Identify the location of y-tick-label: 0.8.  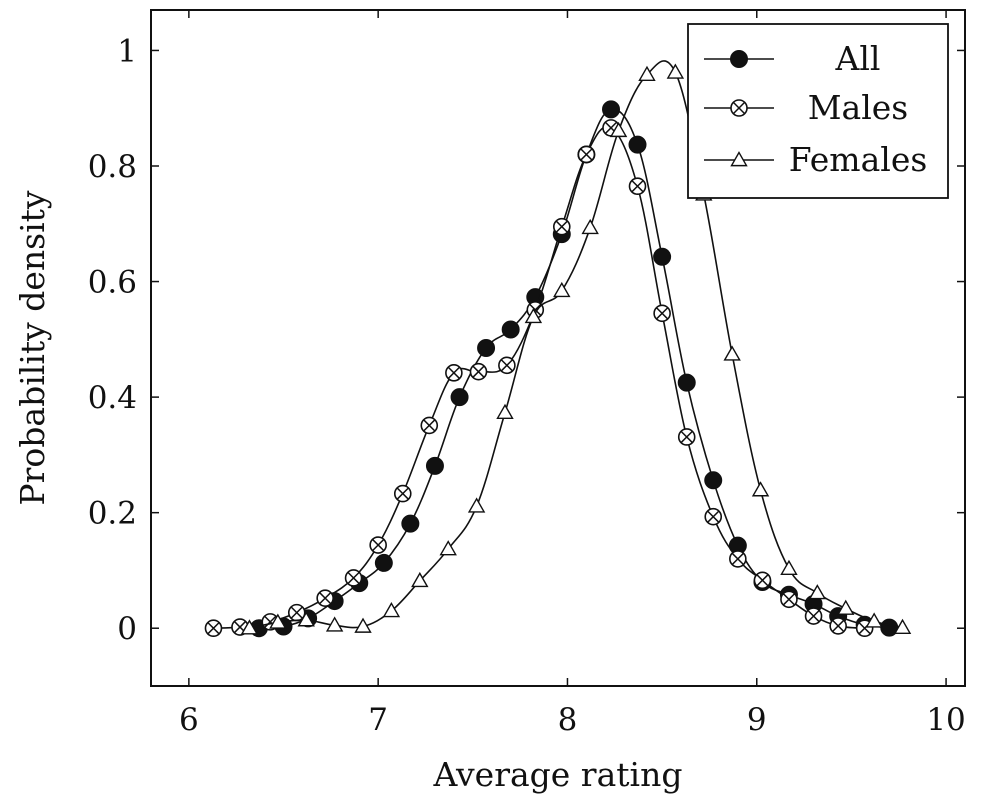
(112, 167).